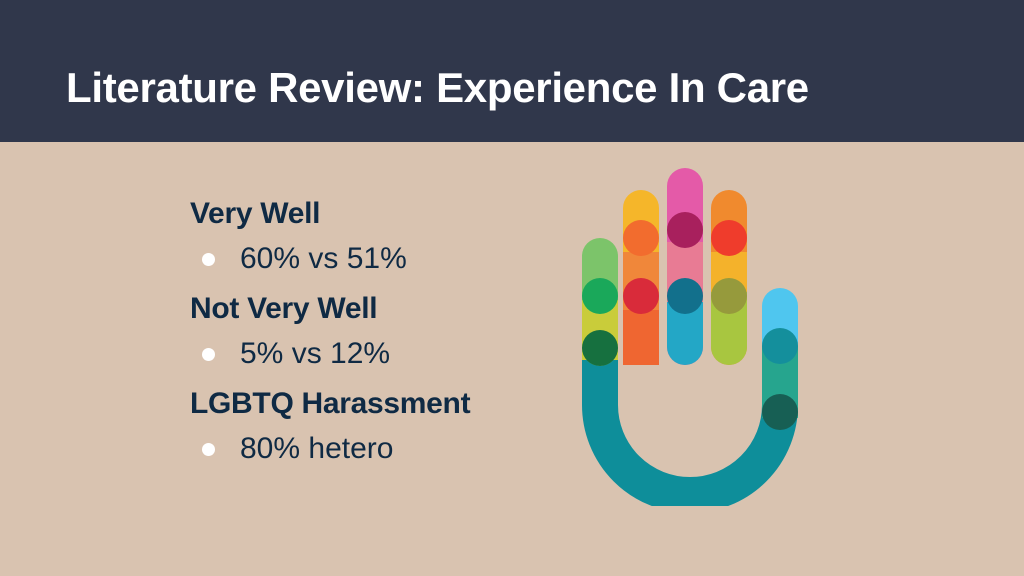  What do you see at coordinates (690, 337) in the screenshot?
I see `multicolor-hand-icon` at bounding box center [690, 337].